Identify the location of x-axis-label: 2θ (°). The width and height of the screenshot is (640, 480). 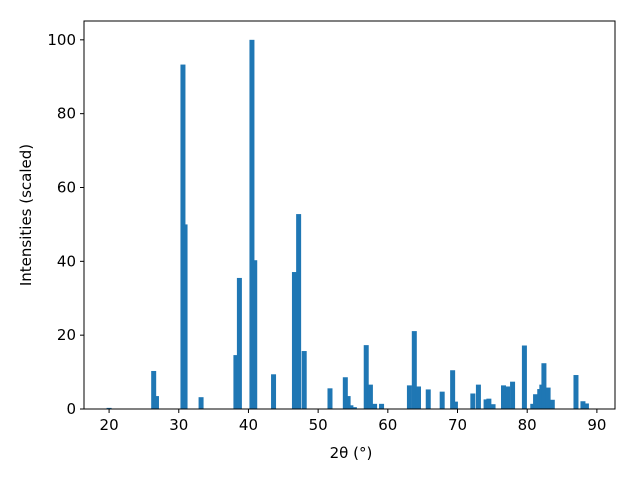
(351, 453).